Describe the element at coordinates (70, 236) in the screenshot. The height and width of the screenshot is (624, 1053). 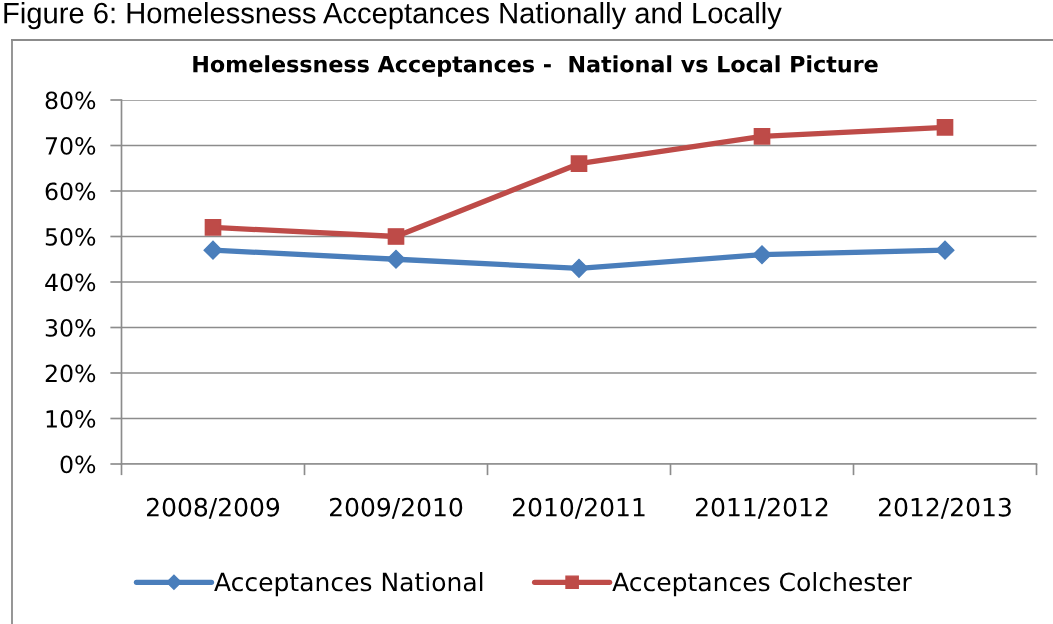
I see `y-tick-label: 50%` at that location.